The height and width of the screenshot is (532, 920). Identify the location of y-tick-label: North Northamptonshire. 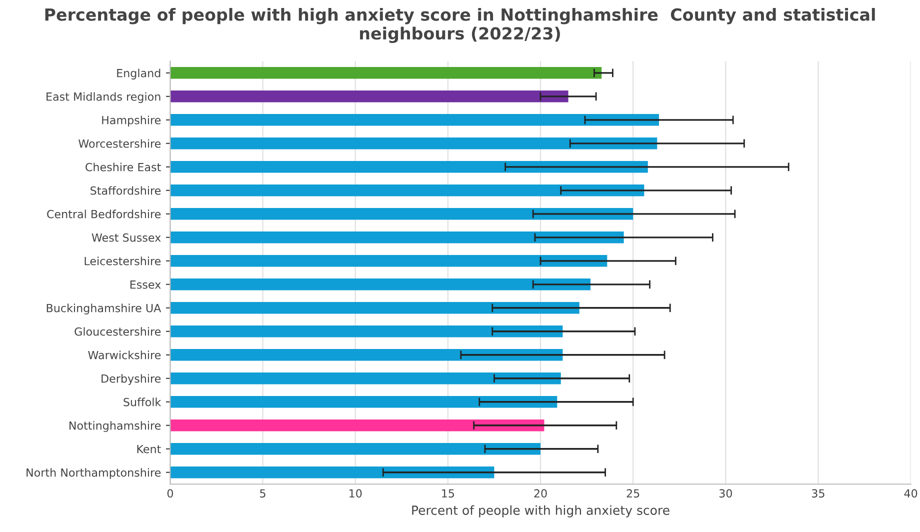
(93, 473).